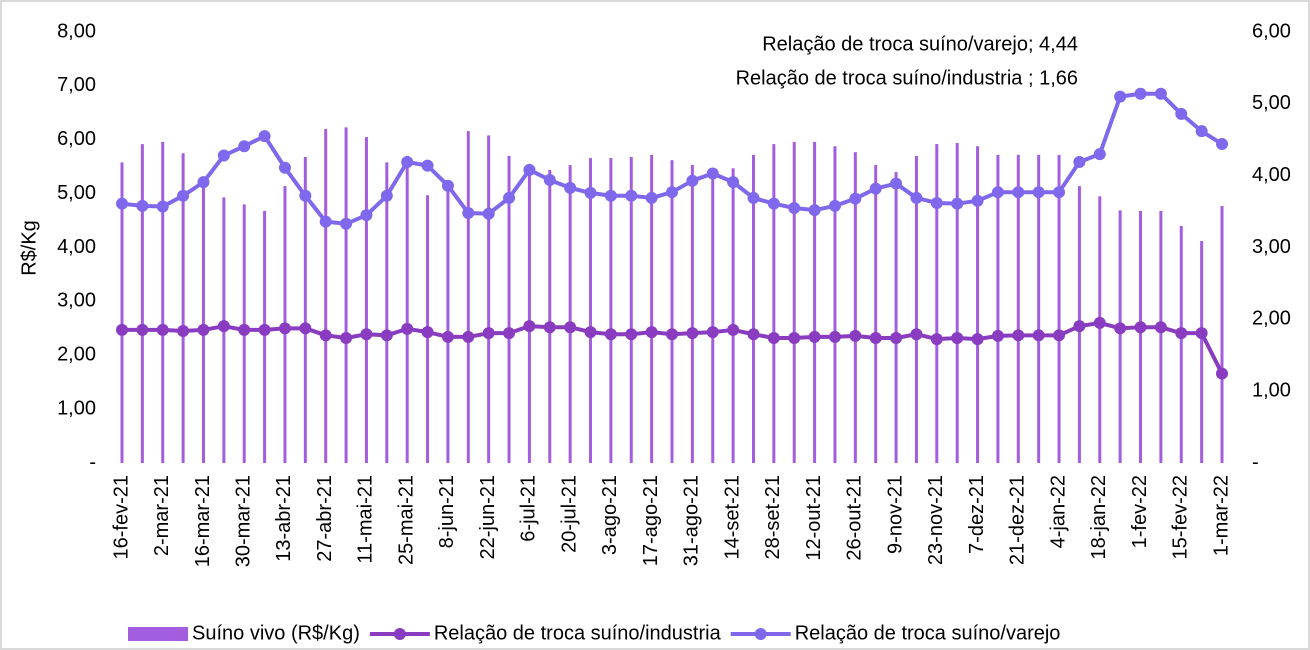  What do you see at coordinates (162, 515) in the screenshot?
I see `x-tick-label: 2-mar-21` at bounding box center [162, 515].